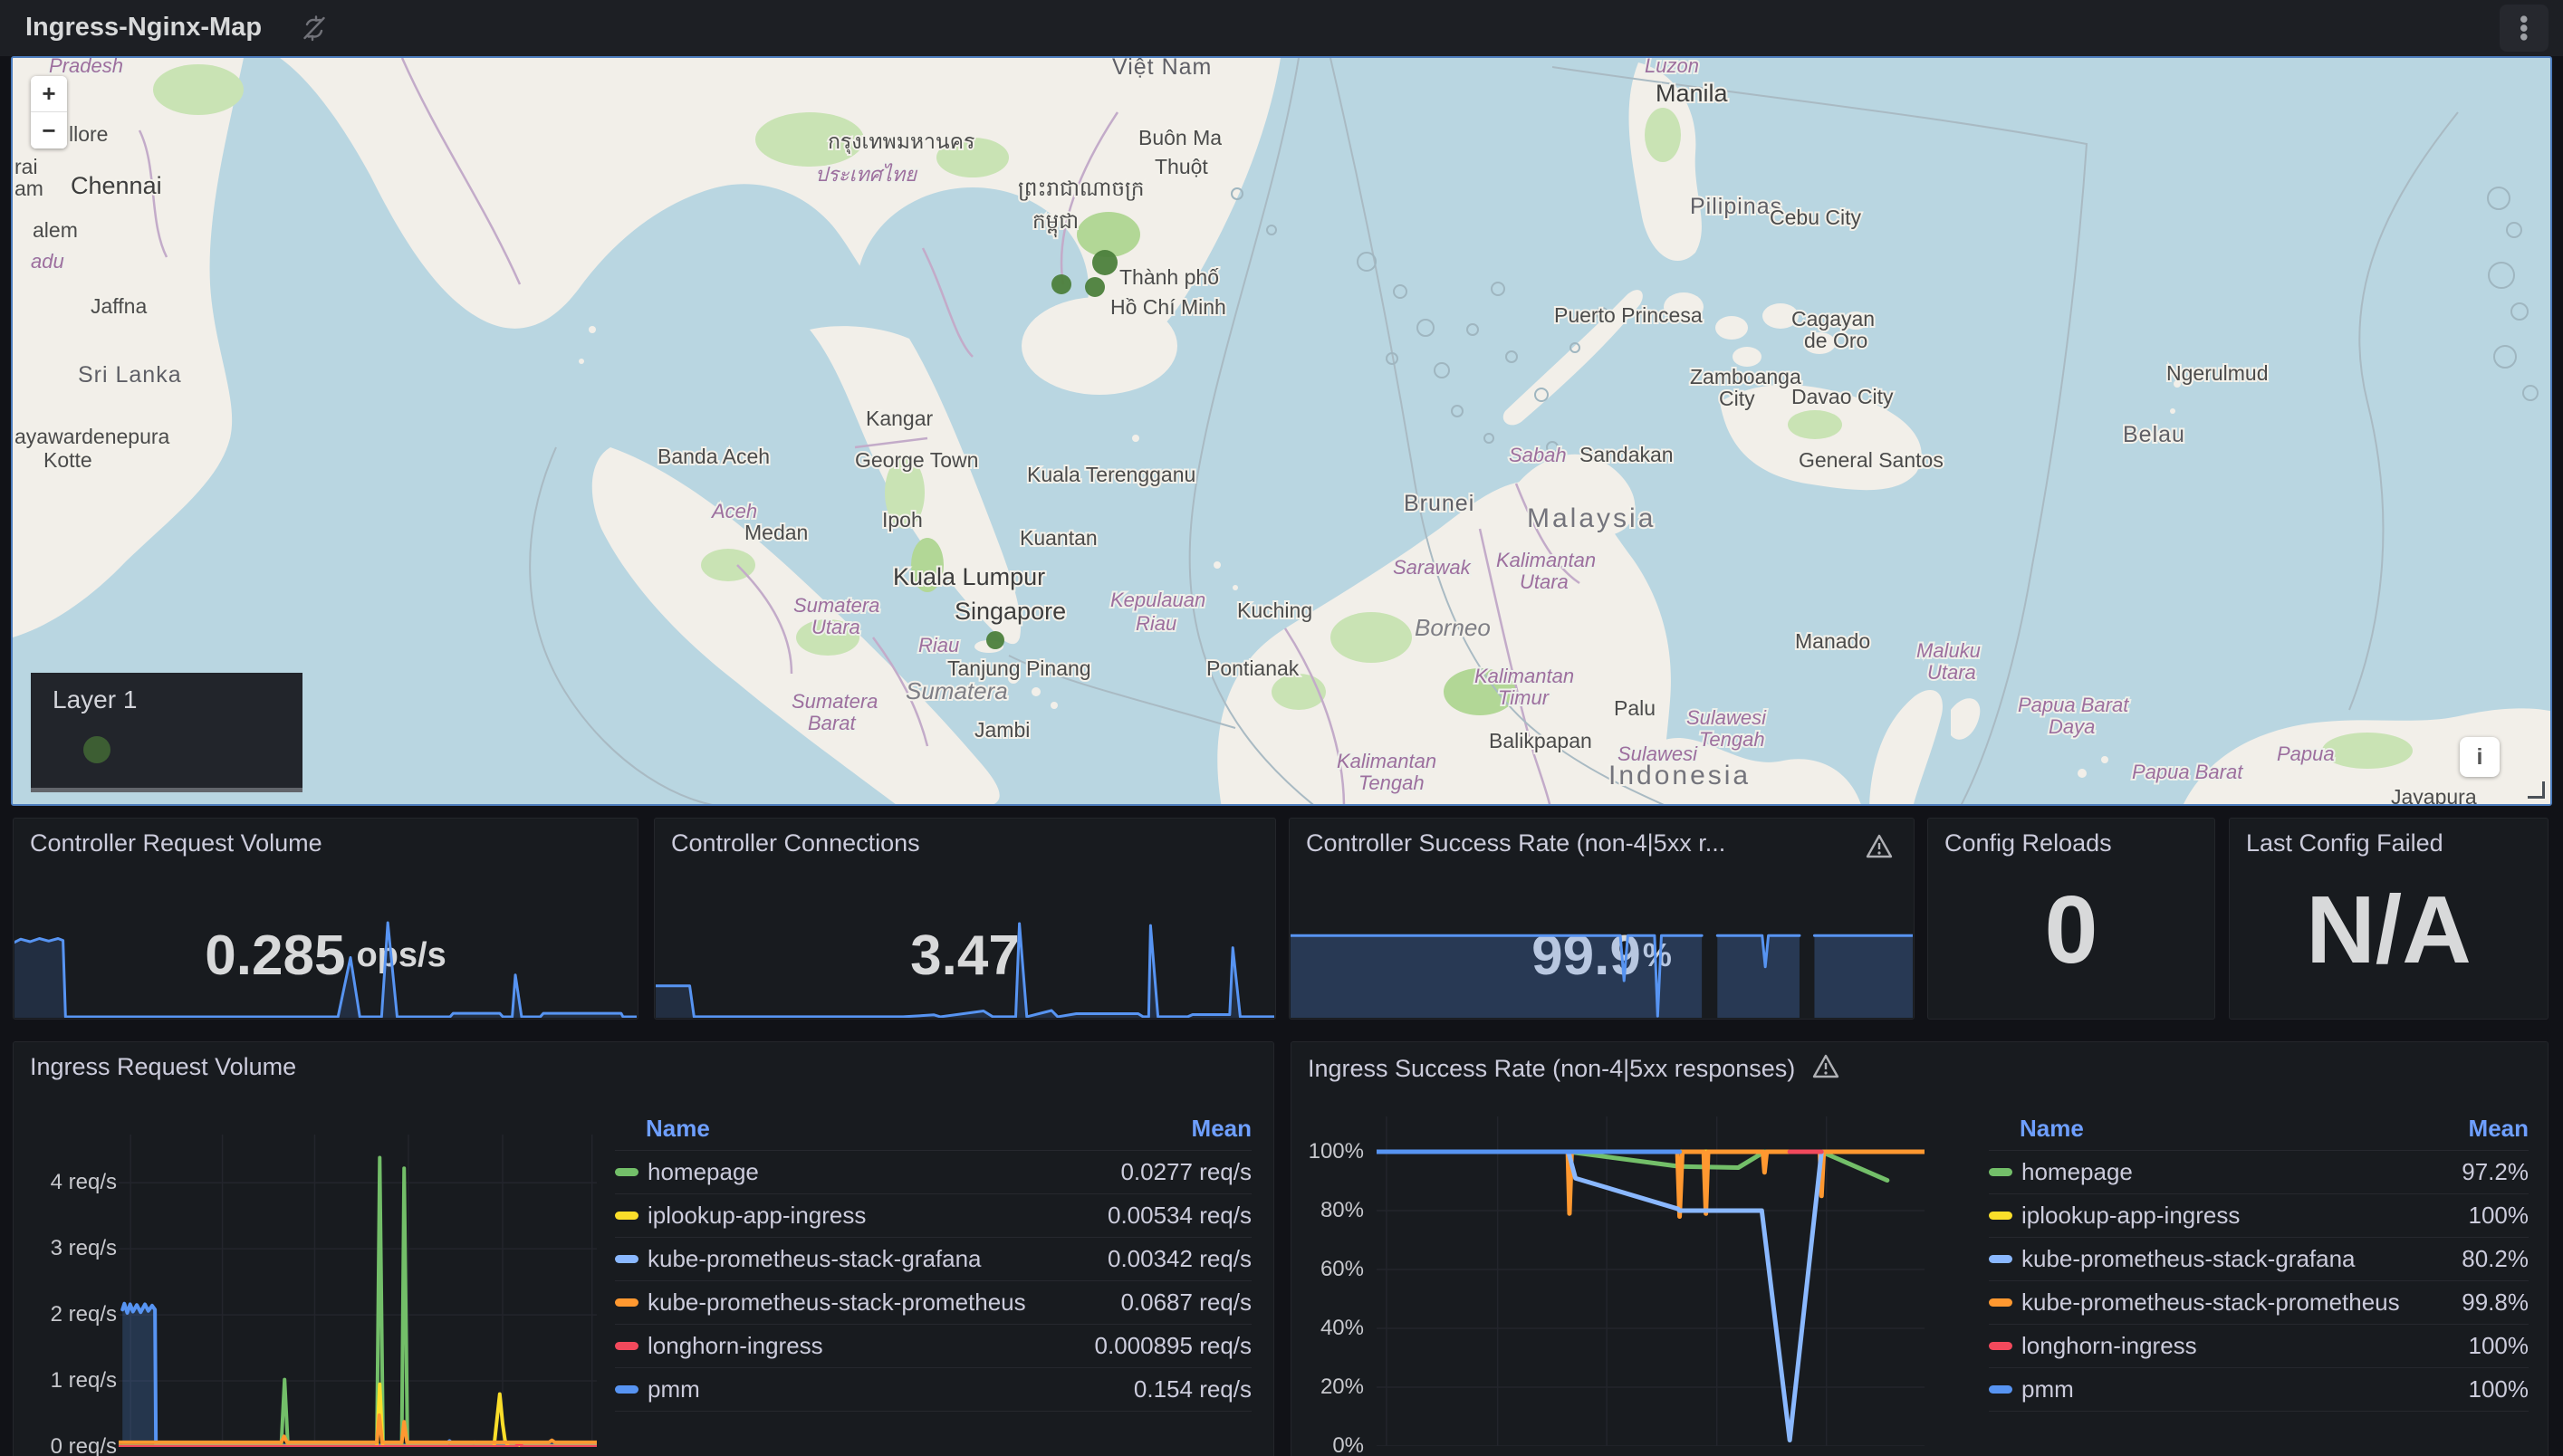  Describe the element at coordinates (2259, 1172) in the screenshot. I see `legend-row: homepage 97.2%` at that location.